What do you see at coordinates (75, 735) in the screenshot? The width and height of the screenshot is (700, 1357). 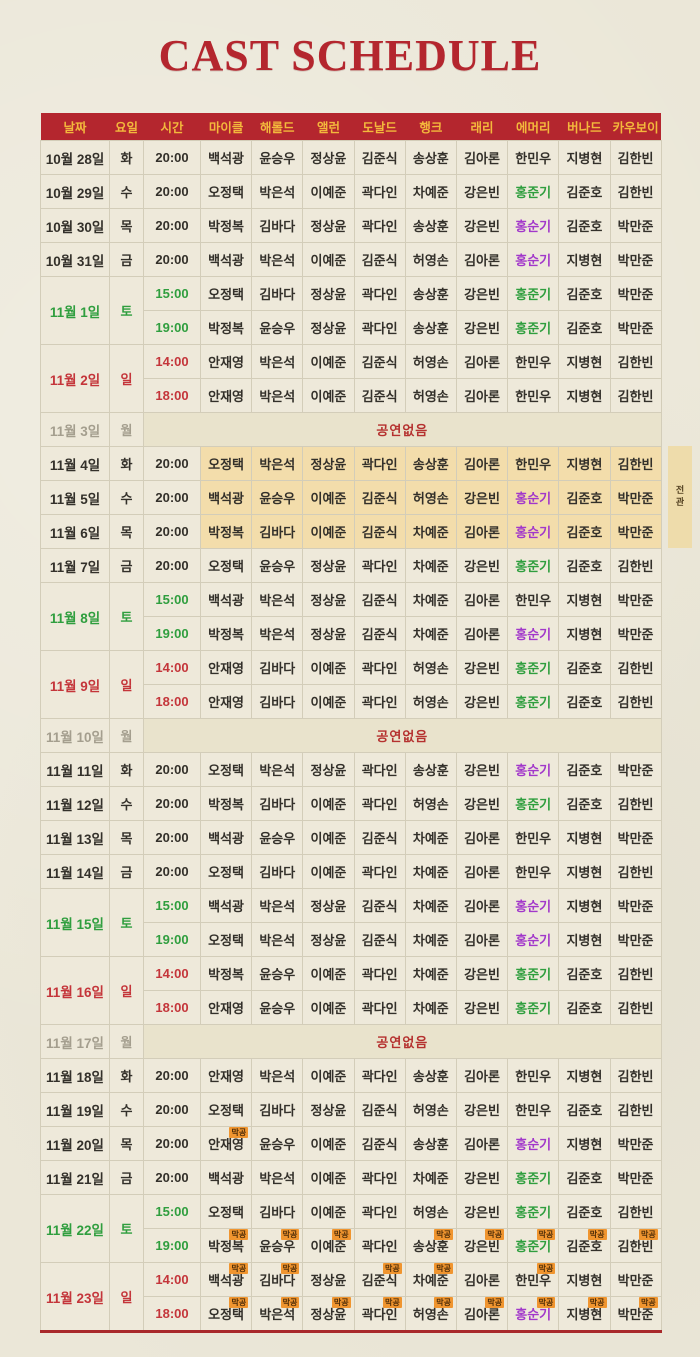 I see `date-cell: 11월 10일` at bounding box center [75, 735].